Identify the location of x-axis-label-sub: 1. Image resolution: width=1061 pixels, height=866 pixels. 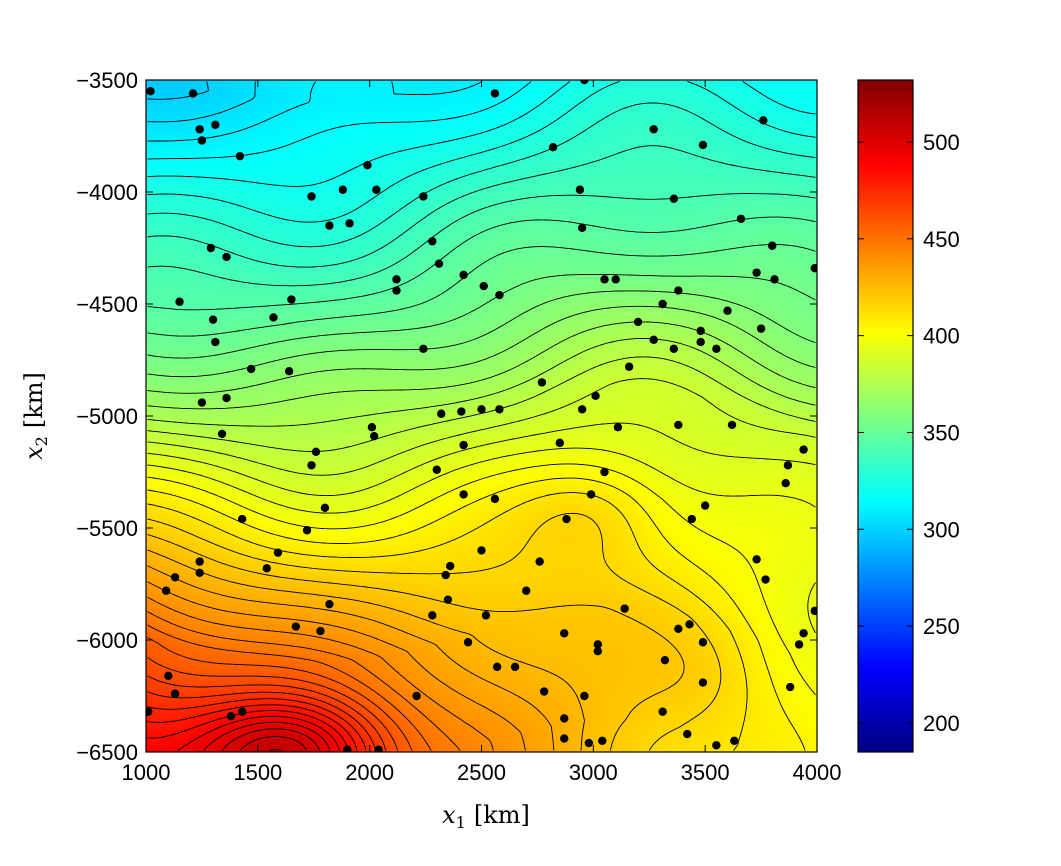
(461, 822).